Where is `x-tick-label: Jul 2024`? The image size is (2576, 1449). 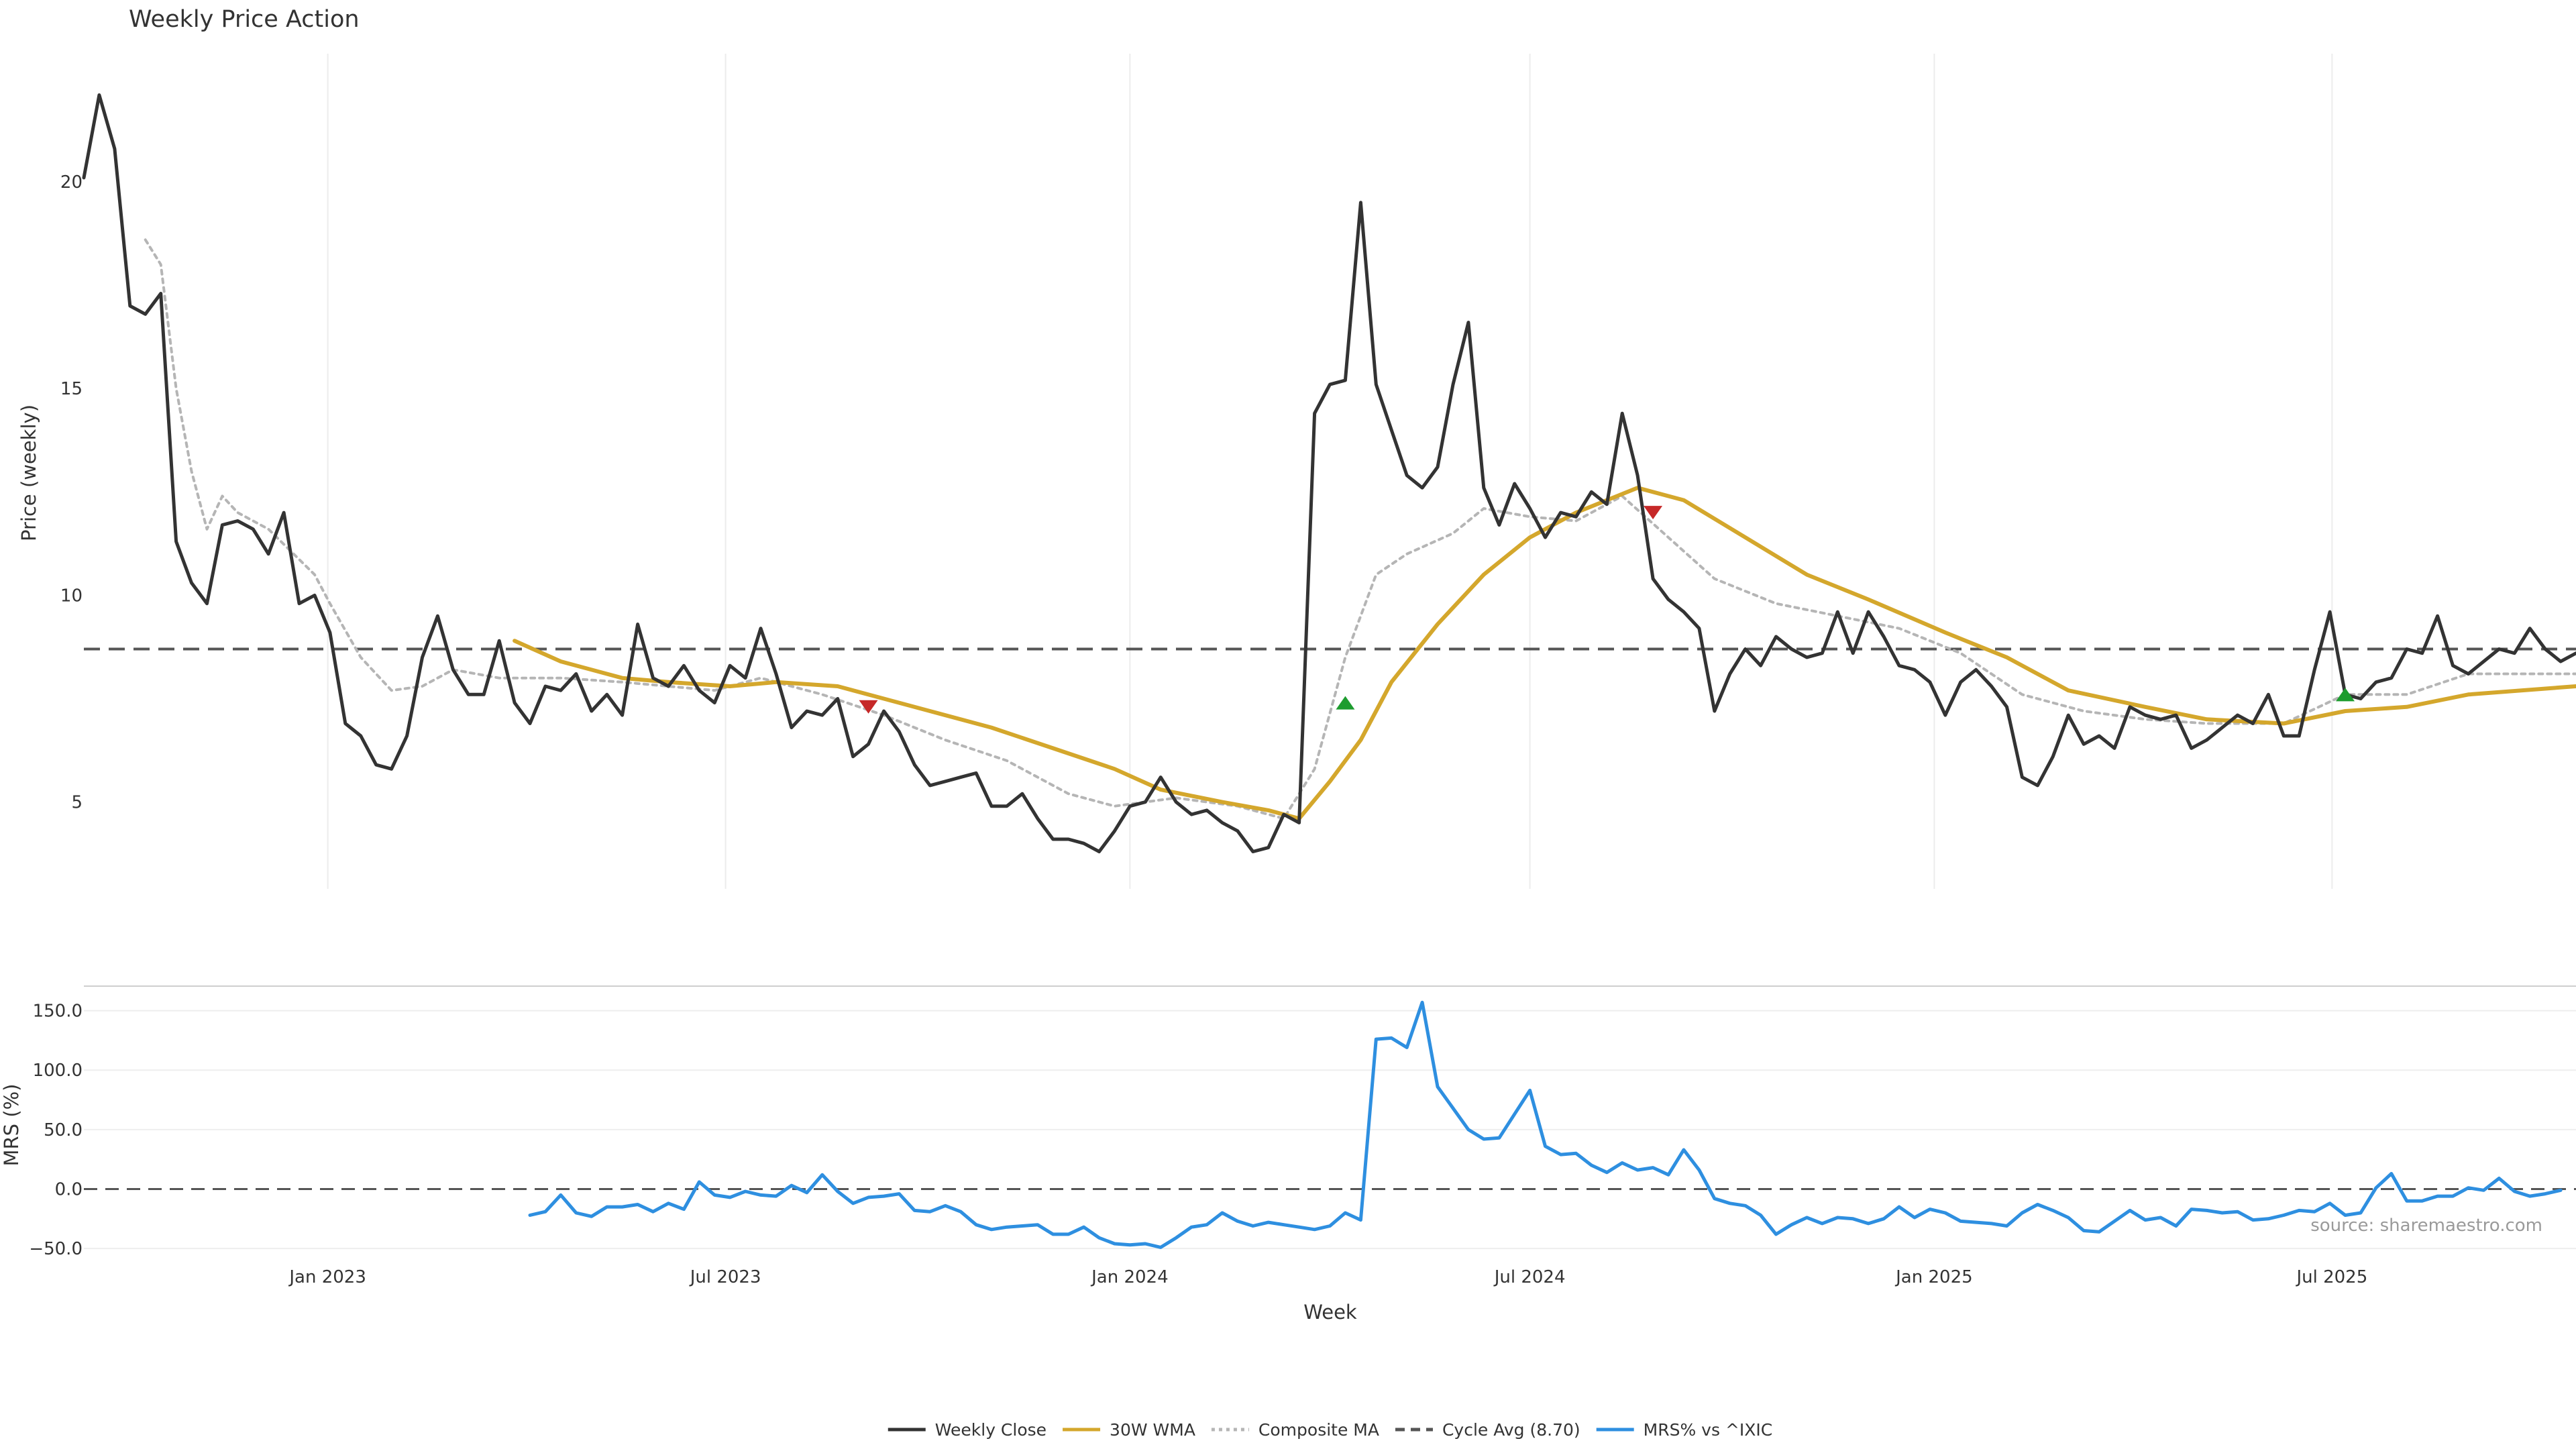 x-tick-label: Jul 2024 is located at coordinates (1529, 1277).